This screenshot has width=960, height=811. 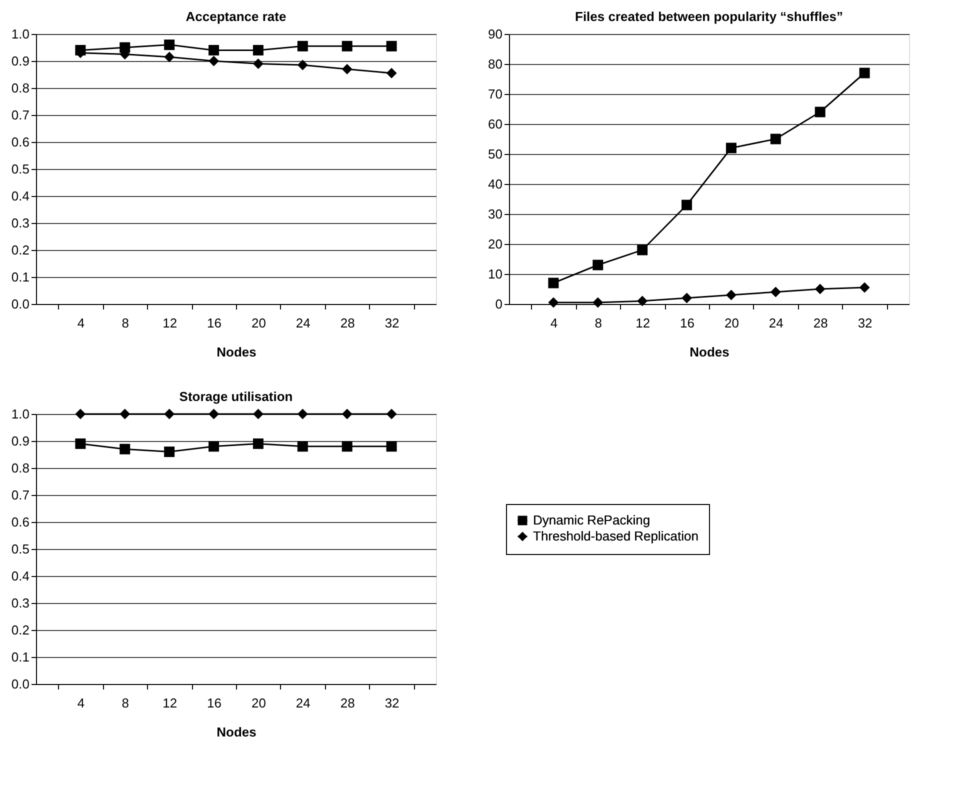 I want to click on y-tick-label: 50, so click(x=495, y=154).